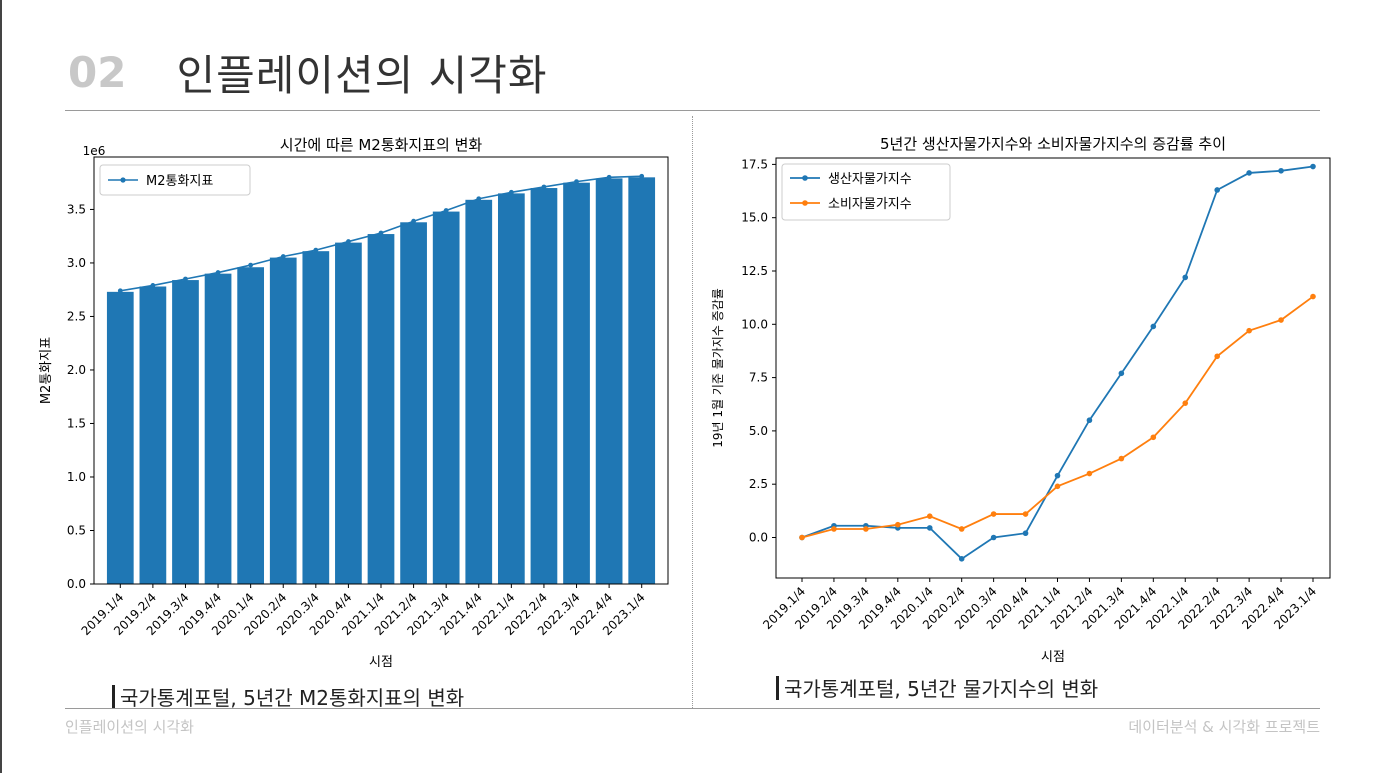  I want to click on y-tick-label: 10.0, so click(754, 324).